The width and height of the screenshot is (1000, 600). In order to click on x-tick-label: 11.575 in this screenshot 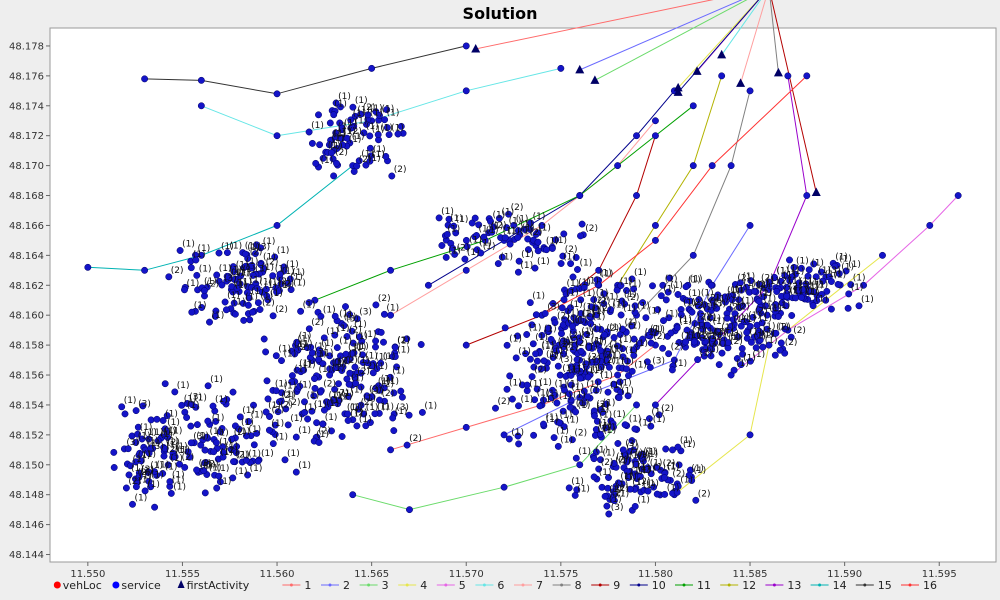, I will do `click(560, 574)`.